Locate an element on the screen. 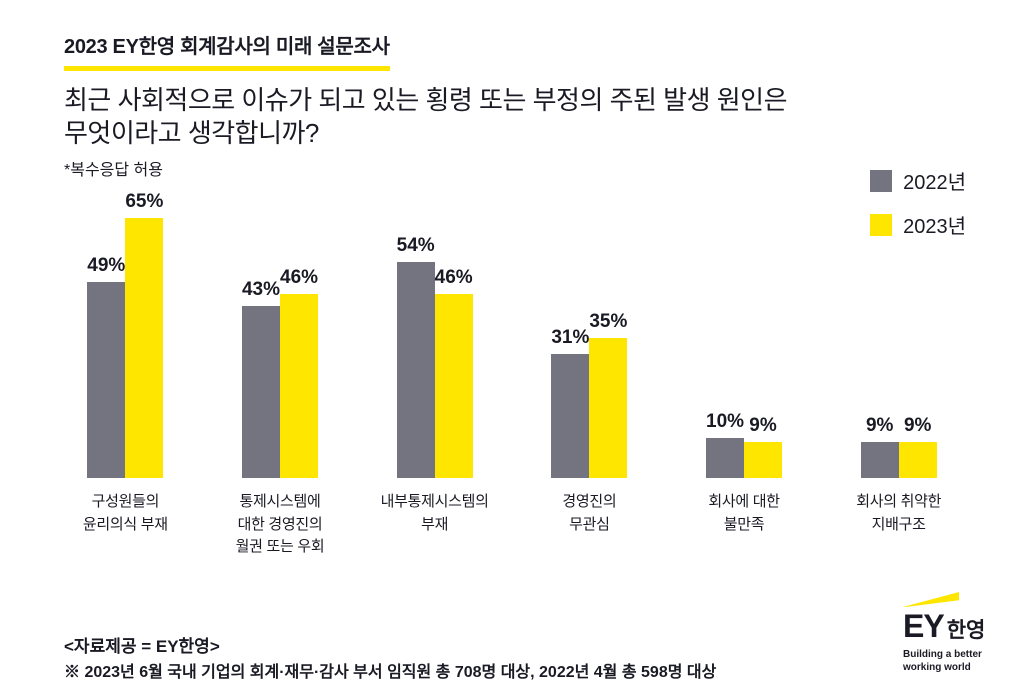  category-label: 회사의 취약한 지배구조 is located at coordinates (899, 513).